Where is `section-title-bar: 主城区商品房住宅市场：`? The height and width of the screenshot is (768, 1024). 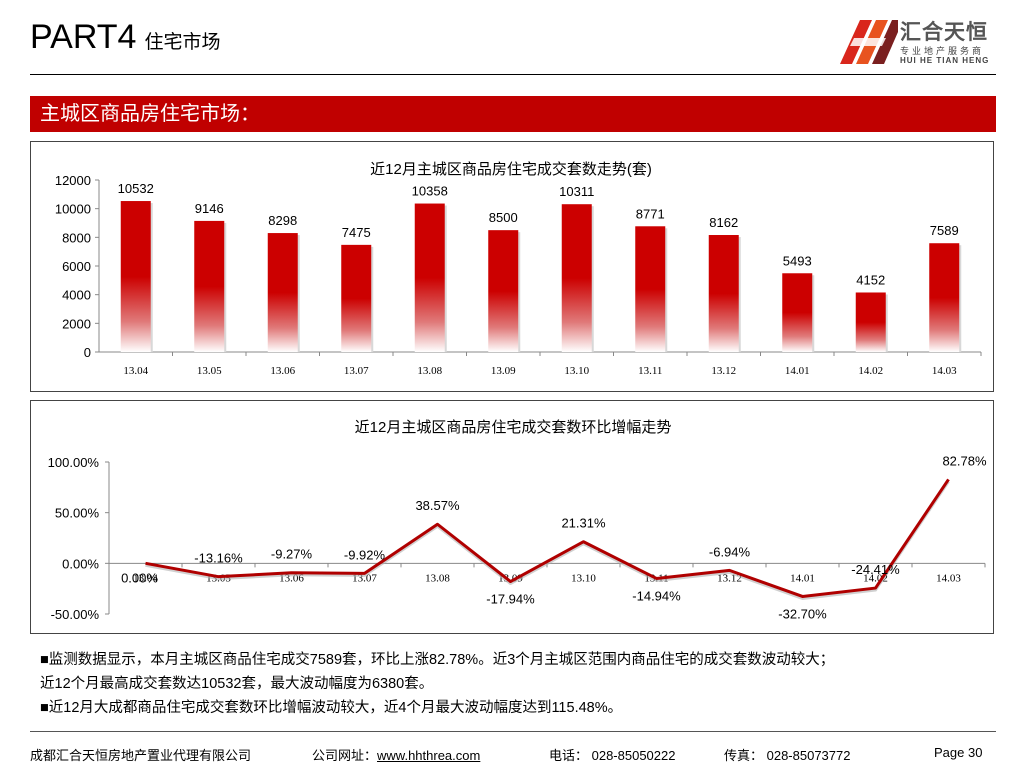 section-title-bar: 主城区商品房住宅市场： is located at coordinates (513, 114).